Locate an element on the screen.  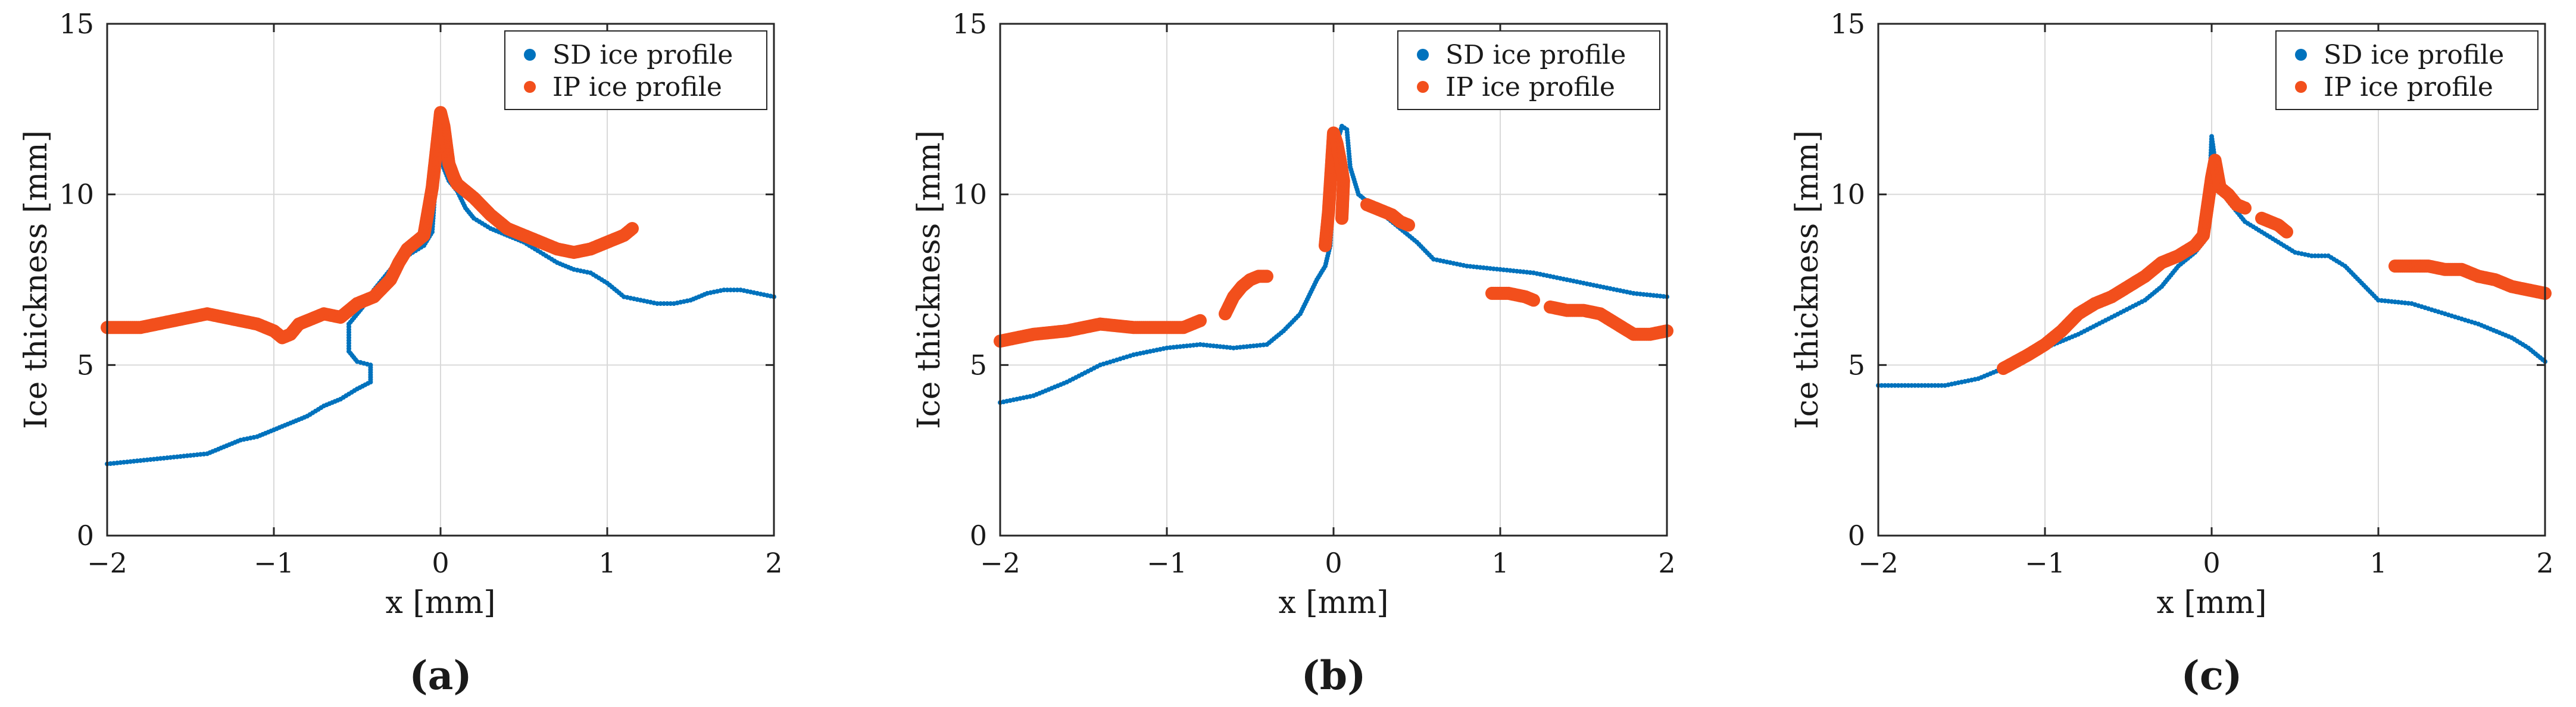
sd-series is located at coordinates (1333, 265).